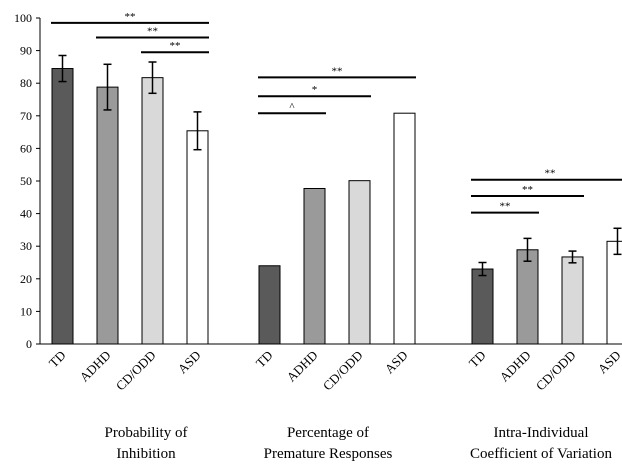  What do you see at coordinates (26, 246) in the screenshot?
I see `y-tick-label: 30` at bounding box center [26, 246].